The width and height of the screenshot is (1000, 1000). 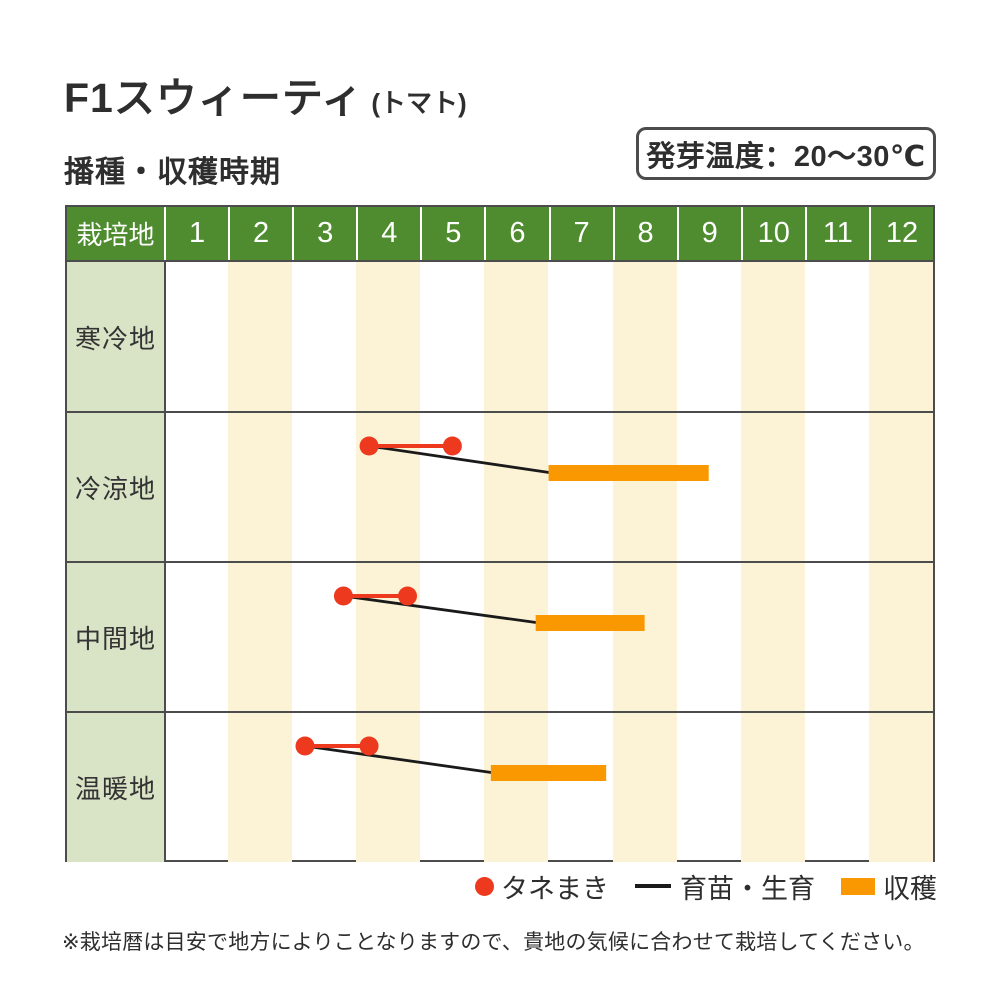 What do you see at coordinates (324, 233) in the screenshot?
I see `month-header-cell: 3` at bounding box center [324, 233].